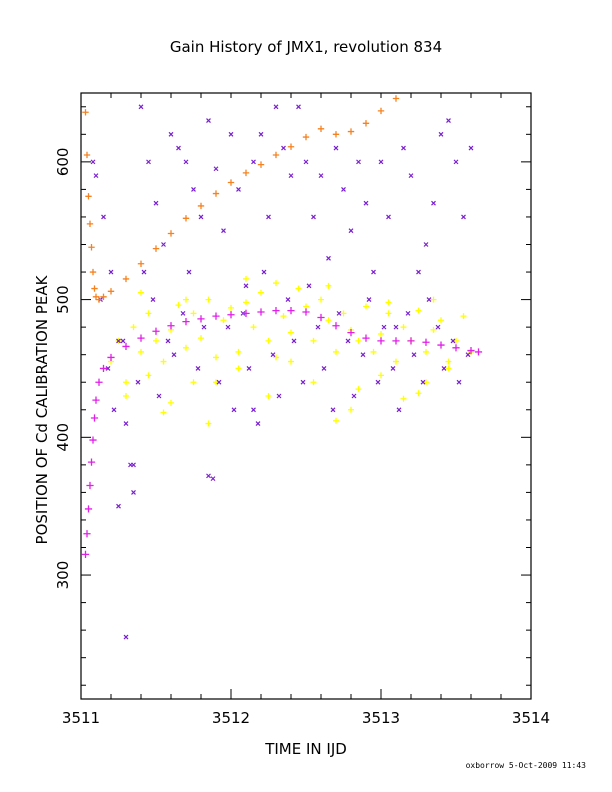 This screenshot has height=792, width=612. Describe the element at coordinates (63, 437) in the screenshot. I see `y-tick-label: 400` at that location.